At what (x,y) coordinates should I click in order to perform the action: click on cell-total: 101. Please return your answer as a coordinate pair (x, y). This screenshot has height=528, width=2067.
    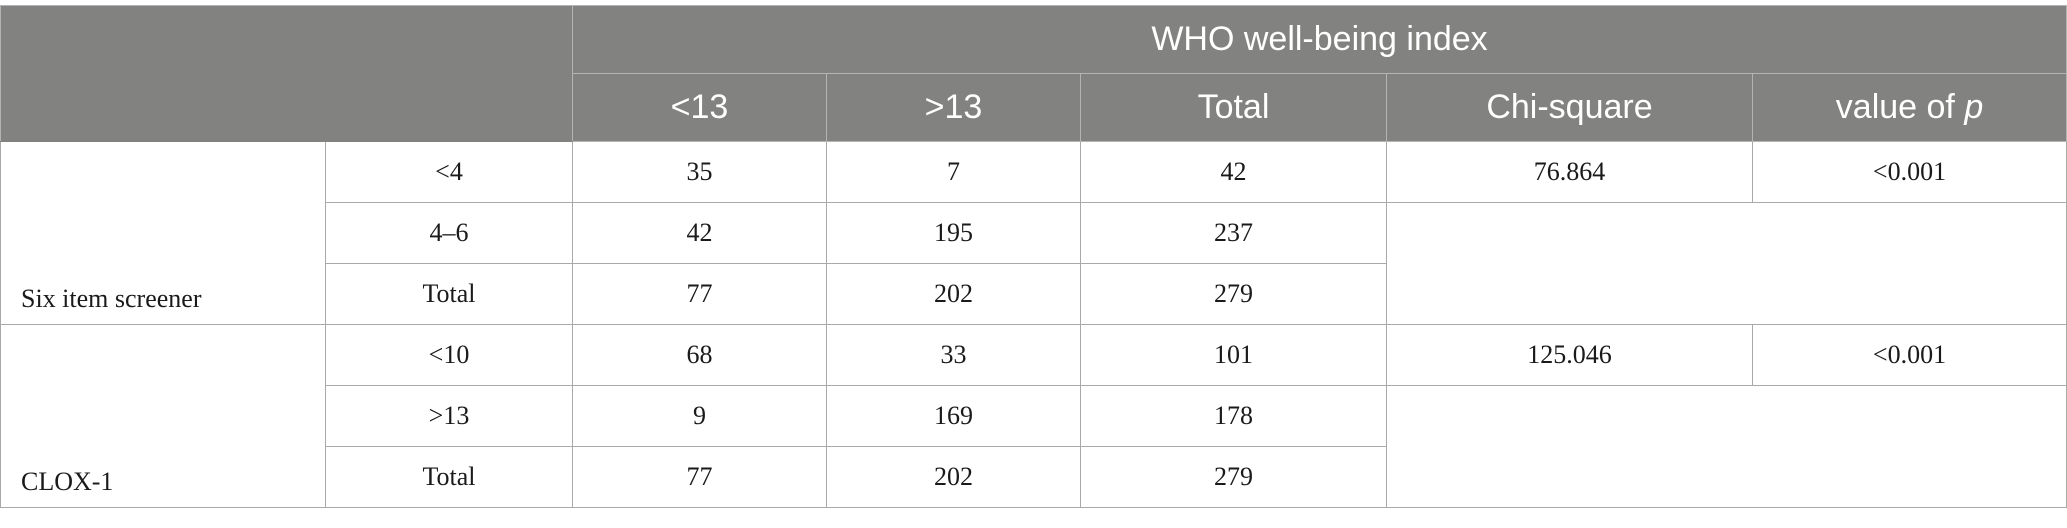
    Looking at the image, I should click on (1233, 355).